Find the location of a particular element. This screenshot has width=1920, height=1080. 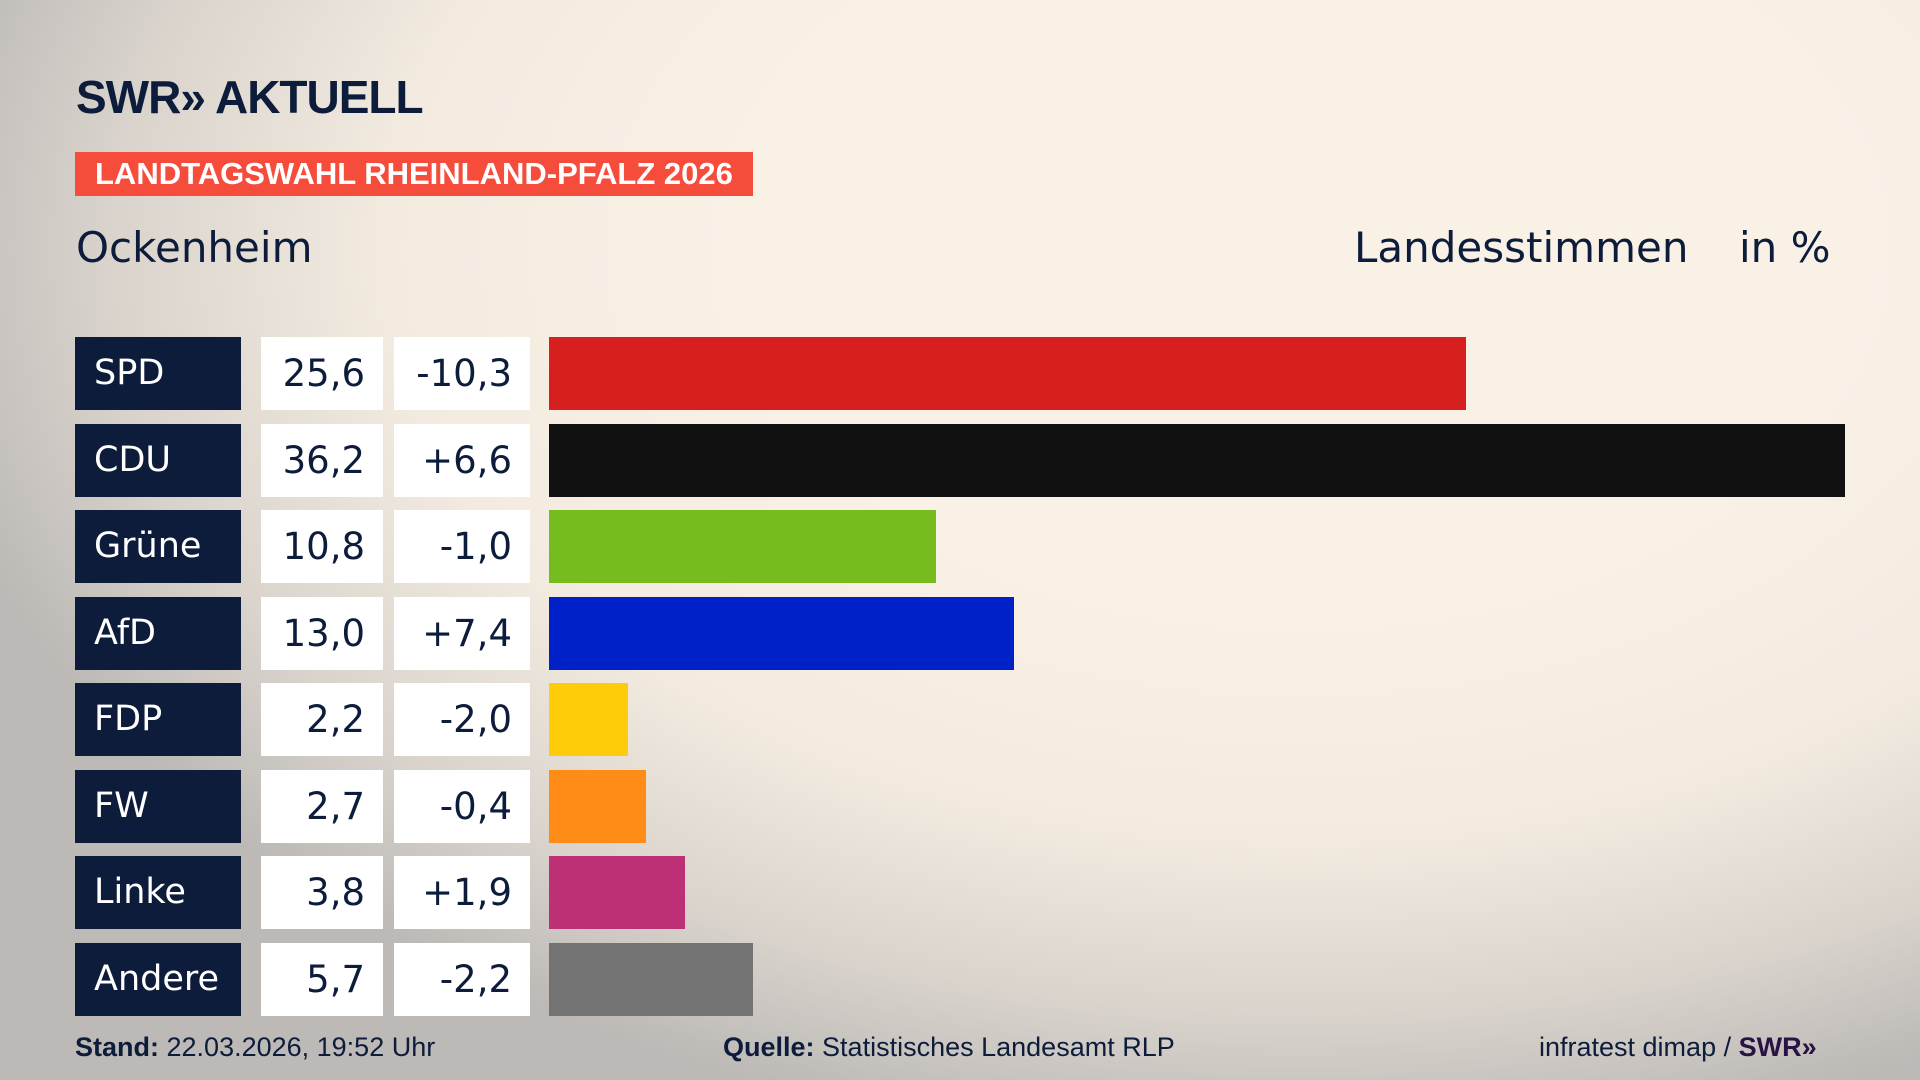

source: Quelle: Statistisches Landesamt RLP is located at coordinates (949, 1047).